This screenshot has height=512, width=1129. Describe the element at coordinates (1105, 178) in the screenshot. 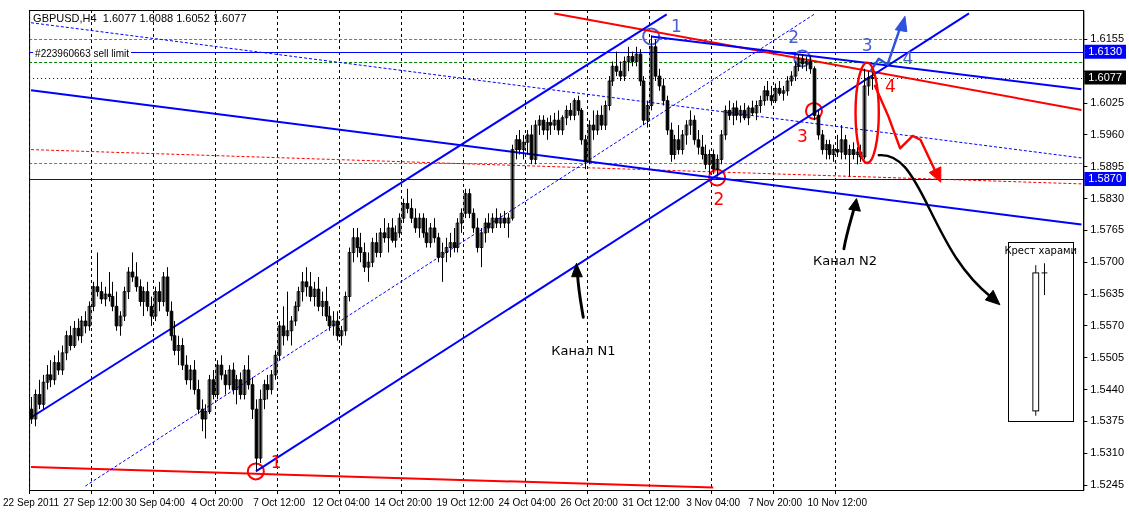

I see `ref-line-label: 1.5870` at that location.